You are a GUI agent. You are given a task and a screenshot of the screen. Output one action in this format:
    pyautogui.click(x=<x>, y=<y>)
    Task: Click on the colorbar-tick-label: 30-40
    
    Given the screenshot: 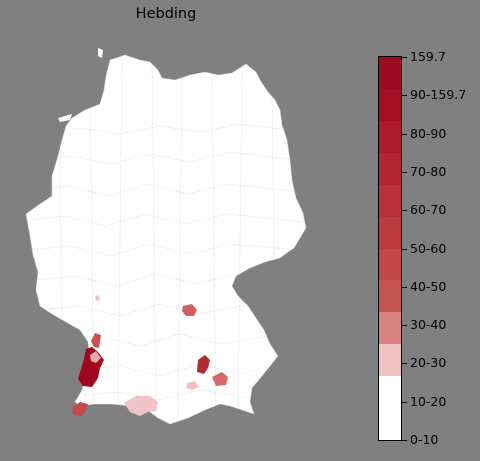 What is the action you would take?
    pyautogui.click(x=428, y=325)
    